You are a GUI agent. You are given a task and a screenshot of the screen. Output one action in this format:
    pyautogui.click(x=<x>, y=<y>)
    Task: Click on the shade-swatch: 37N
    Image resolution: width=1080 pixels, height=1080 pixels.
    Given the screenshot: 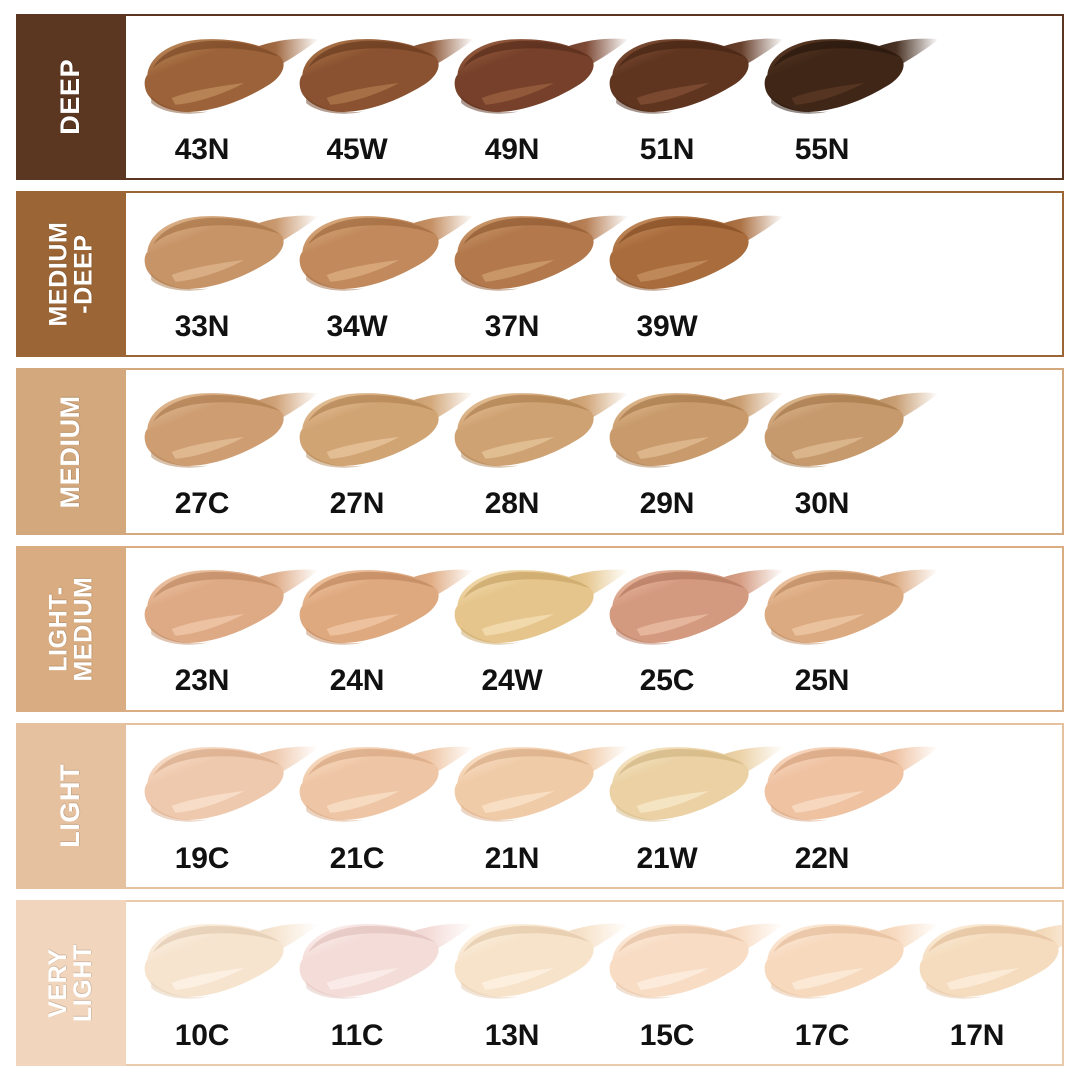 What is the action you would take?
    pyautogui.click(x=539, y=274)
    